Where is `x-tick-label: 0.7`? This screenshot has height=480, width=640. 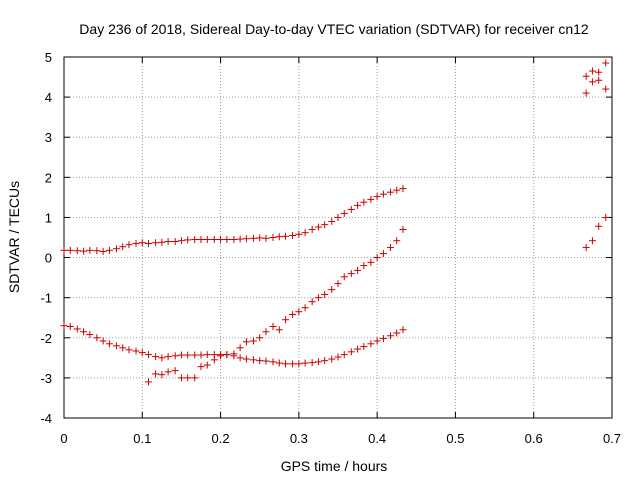
x-tick-label: 0.7 is located at coordinates (612, 438).